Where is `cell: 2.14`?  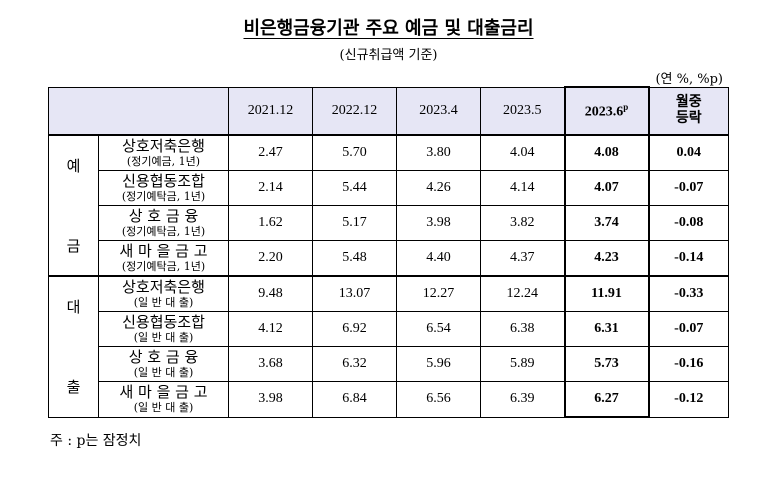
cell: 2.14 is located at coordinates (270, 188).